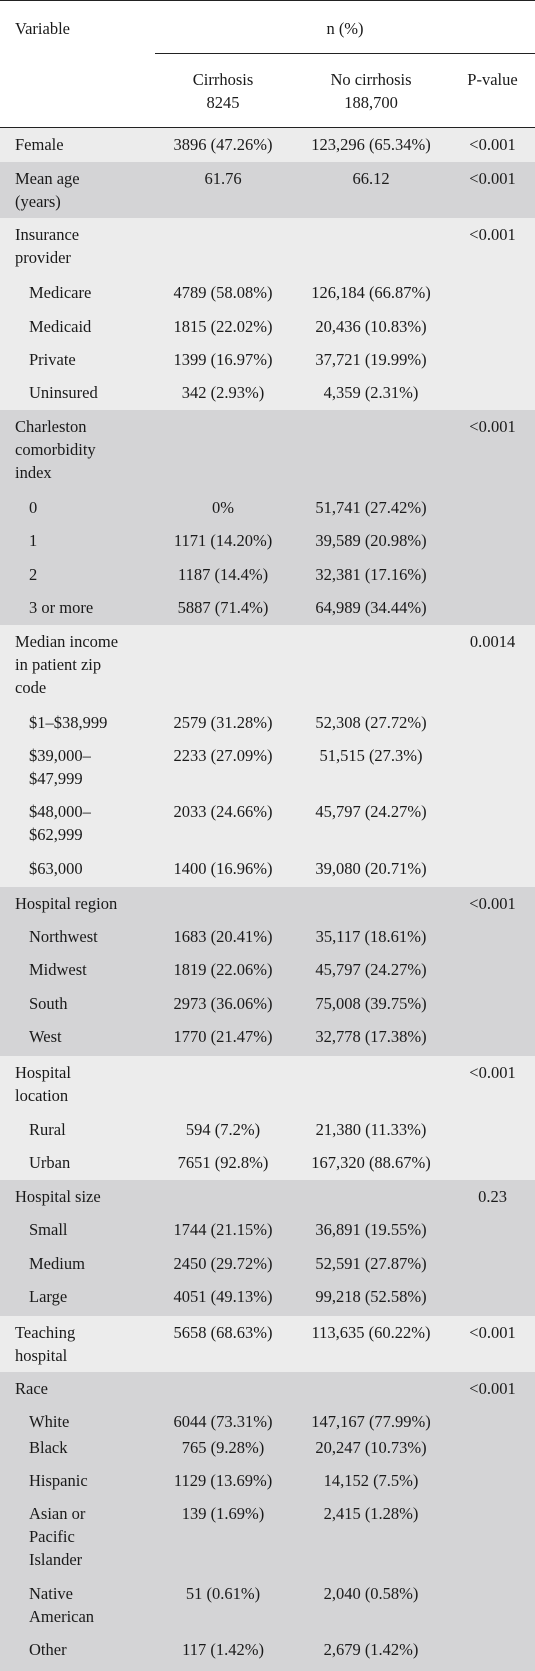 The image size is (535, 1671). Describe the element at coordinates (223, 811) in the screenshot. I see `cell-cirrhosis: 2033 (24.66%)` at that location.